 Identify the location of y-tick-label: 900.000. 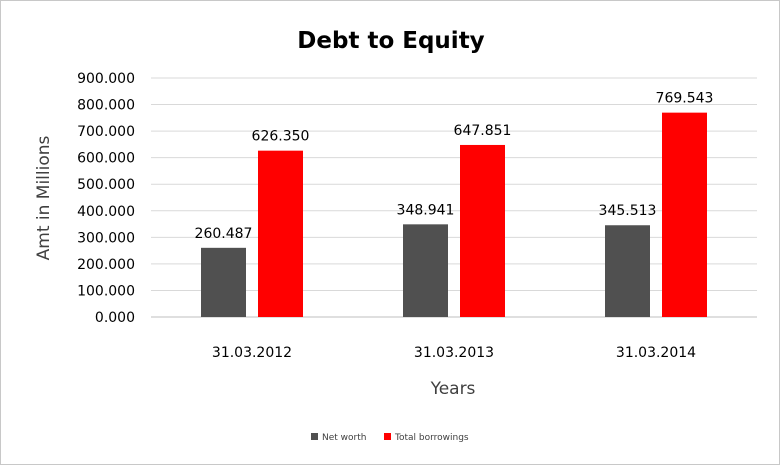
(106, 79).